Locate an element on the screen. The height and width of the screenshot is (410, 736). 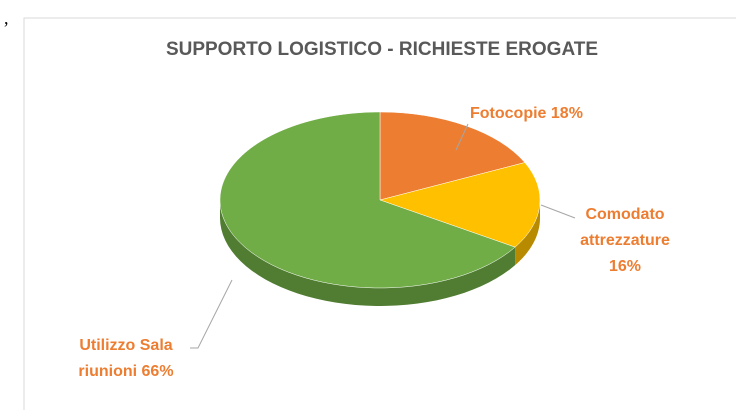
category-label: Fotocopie is located at coordinates (508, 113).